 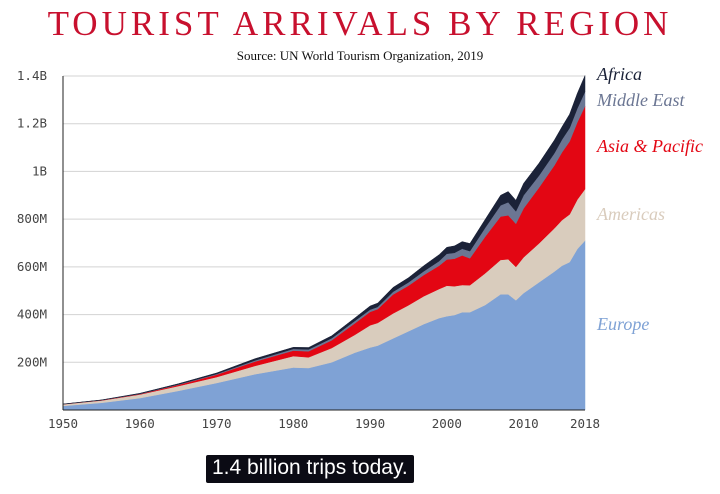 I want to click on chart-title: TOURIST ARRIVALS BY REGION, so click(x=360, y=23).